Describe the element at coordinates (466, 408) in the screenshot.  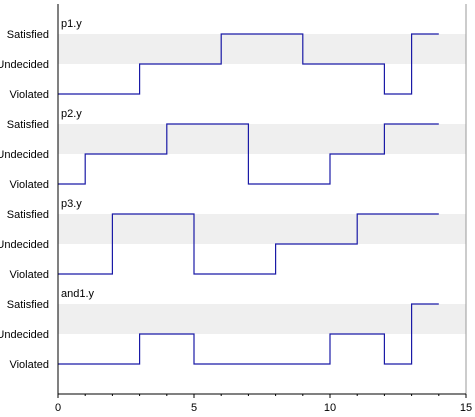
I see `x-tick-label: 15` at that location.